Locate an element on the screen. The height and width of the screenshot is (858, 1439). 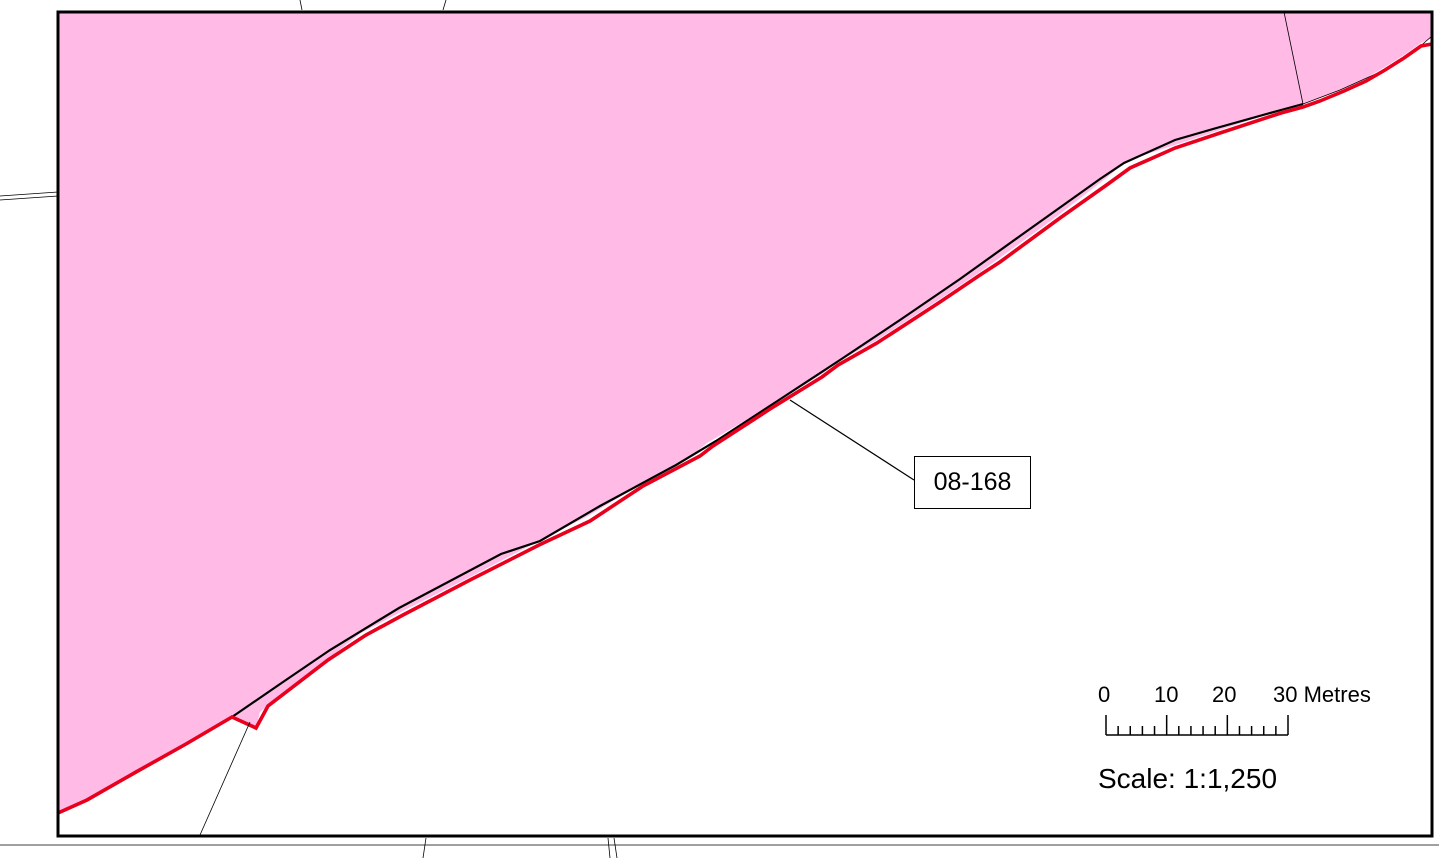
scale-ratio-text: Scale: 1:1,250 is located at coordinates (1188, 778).